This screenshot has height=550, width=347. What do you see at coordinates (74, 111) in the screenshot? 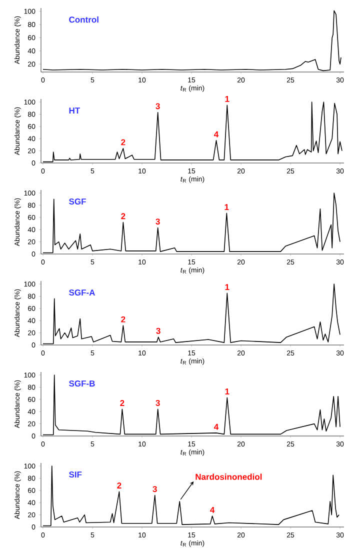
I see `text: HT` at bounding box center [74, 111].